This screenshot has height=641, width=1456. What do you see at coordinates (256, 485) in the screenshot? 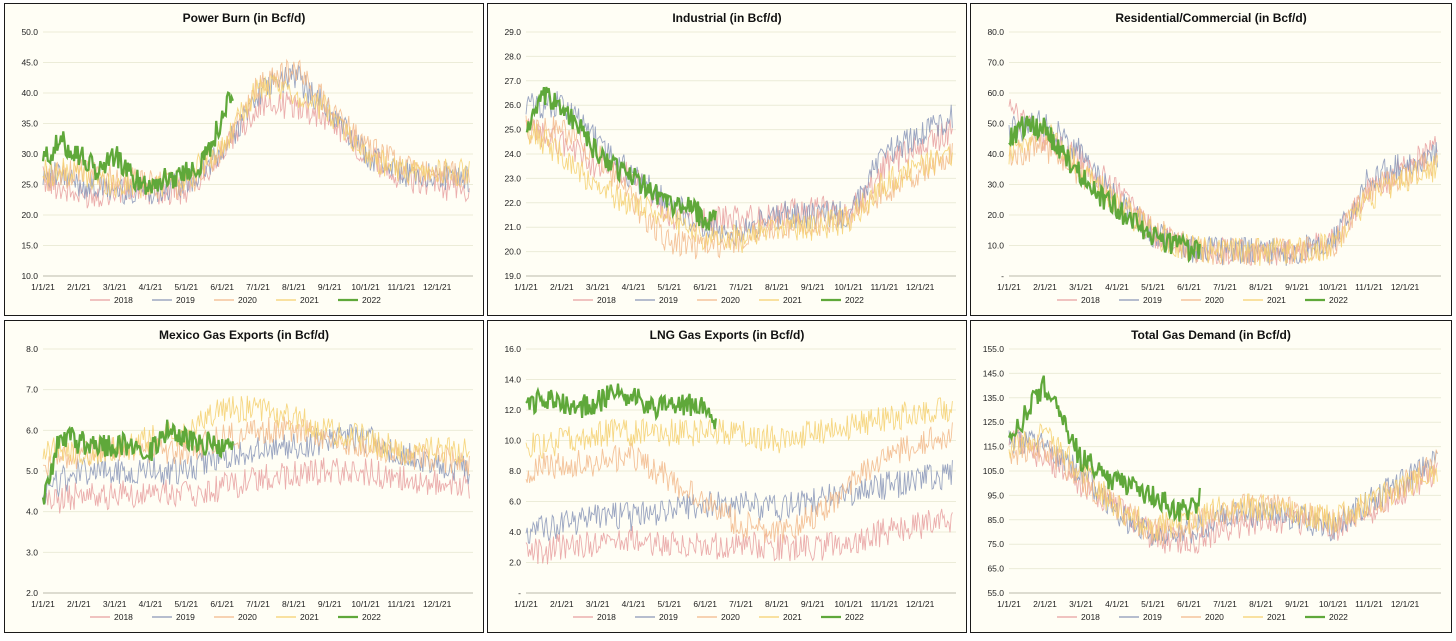
I see `series-line-2018` at bounding box center [256, 485].